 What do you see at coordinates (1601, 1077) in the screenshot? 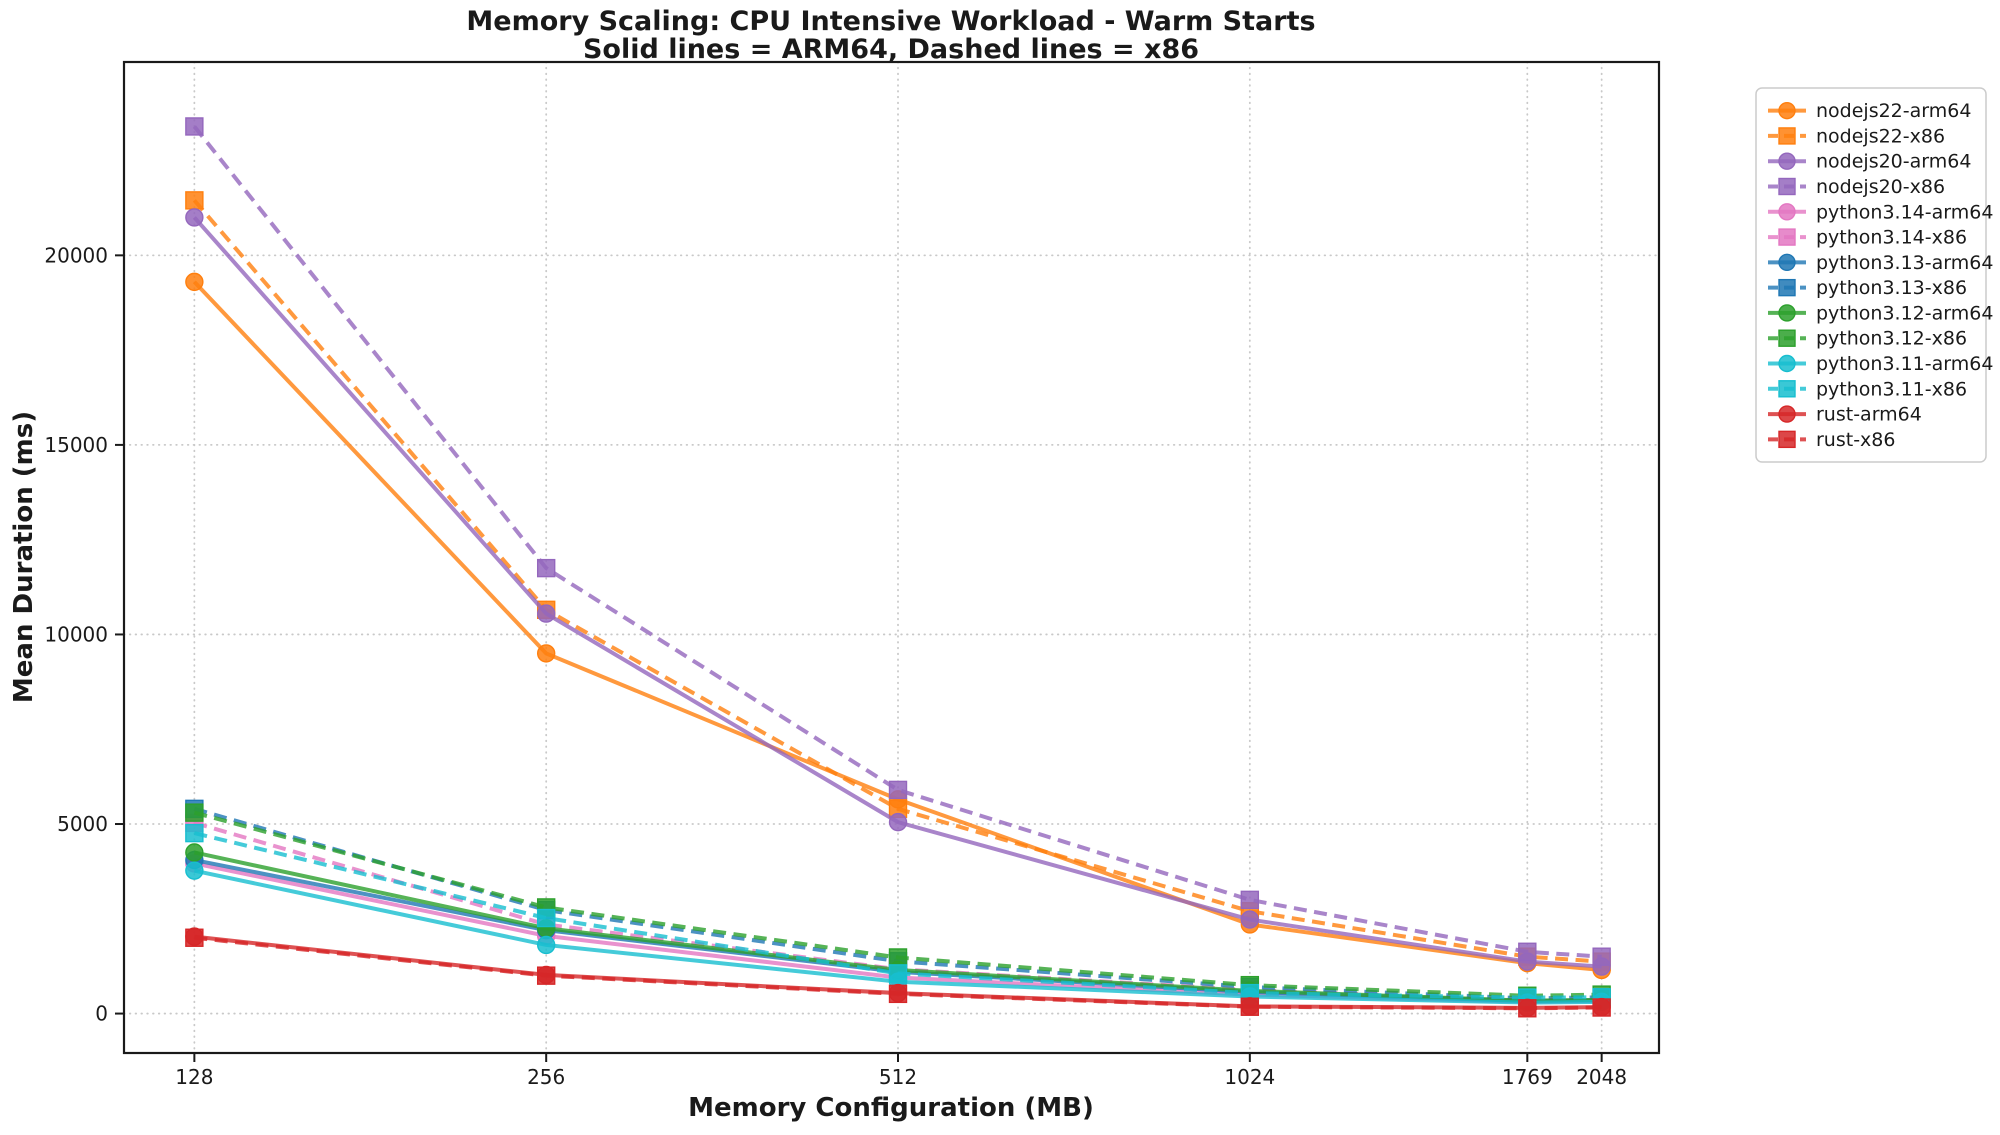
I see `x-tick-label: 2048` at bounding box center [1601, 1077].